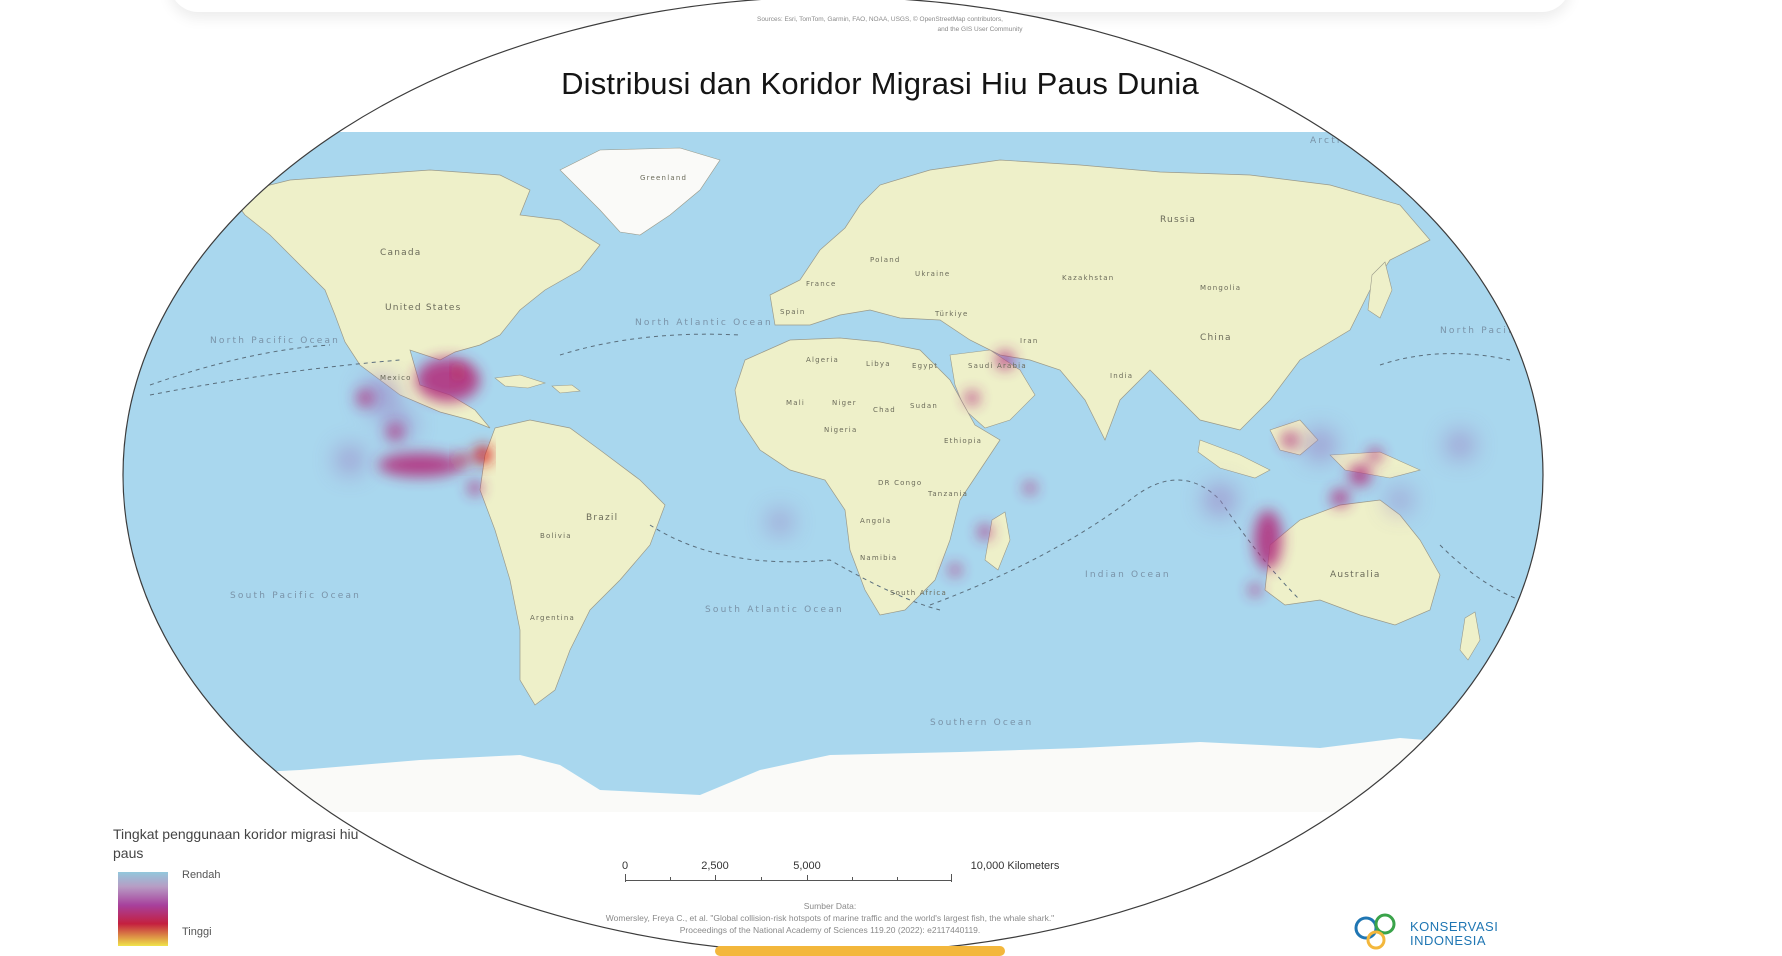  I want to click on land-new-zealand, so click(1470, 636).